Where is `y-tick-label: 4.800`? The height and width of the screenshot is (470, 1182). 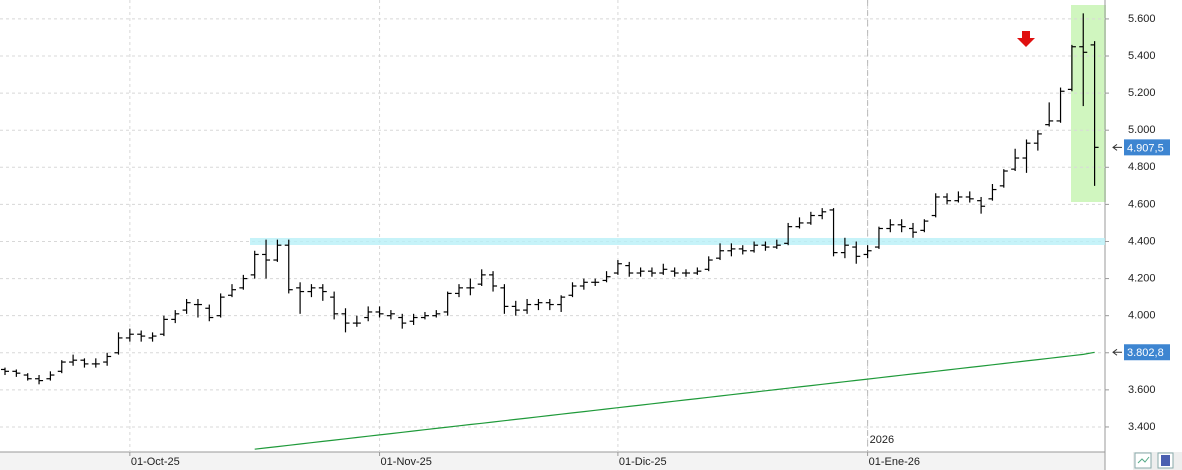
y-tick-label: 4.800 is located at coordinates (1142, 167).